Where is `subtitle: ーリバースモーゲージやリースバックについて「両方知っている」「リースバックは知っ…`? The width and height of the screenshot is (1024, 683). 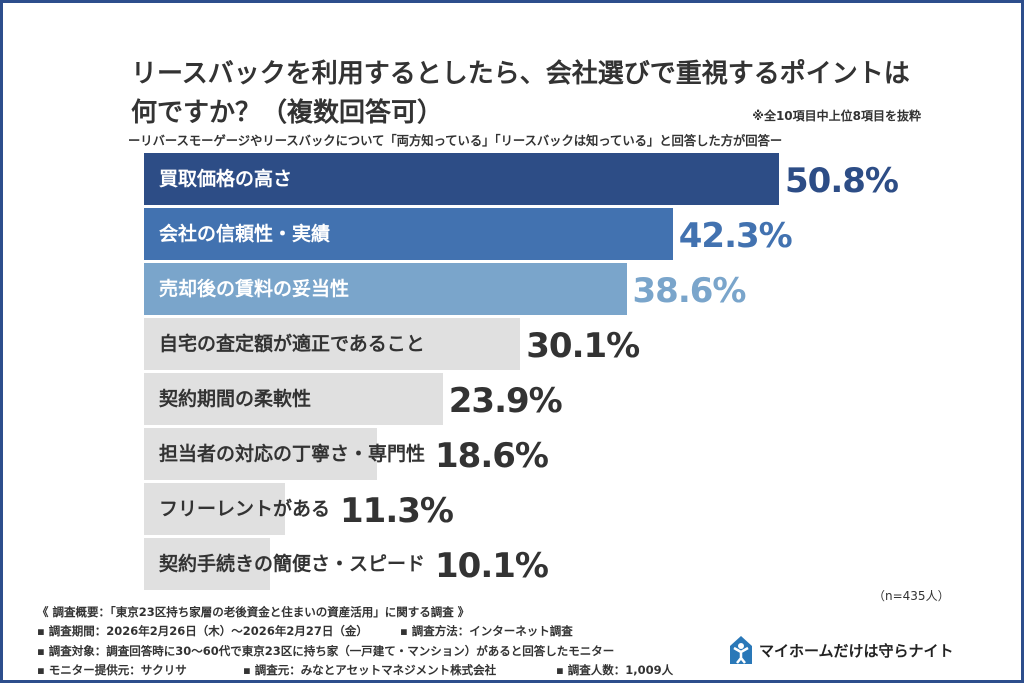 subtitle: ーリバースモーゲージやリースバックについて「両方知っている」「リースバックは知っ… is located at coordinates (455, 141).